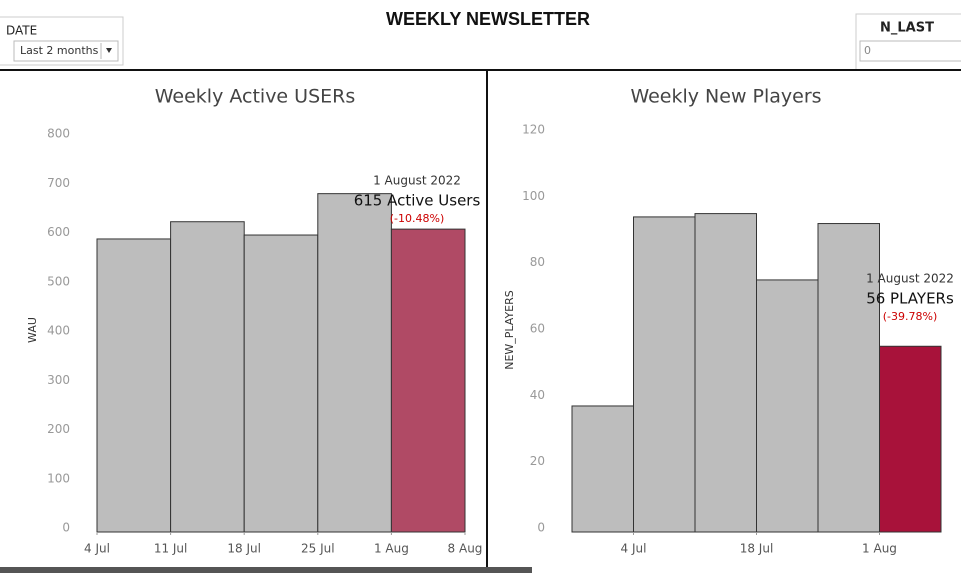 The height and width of the screenshot is (573, 961). I want to click on y-tick-label: 300, so click(58, 380).